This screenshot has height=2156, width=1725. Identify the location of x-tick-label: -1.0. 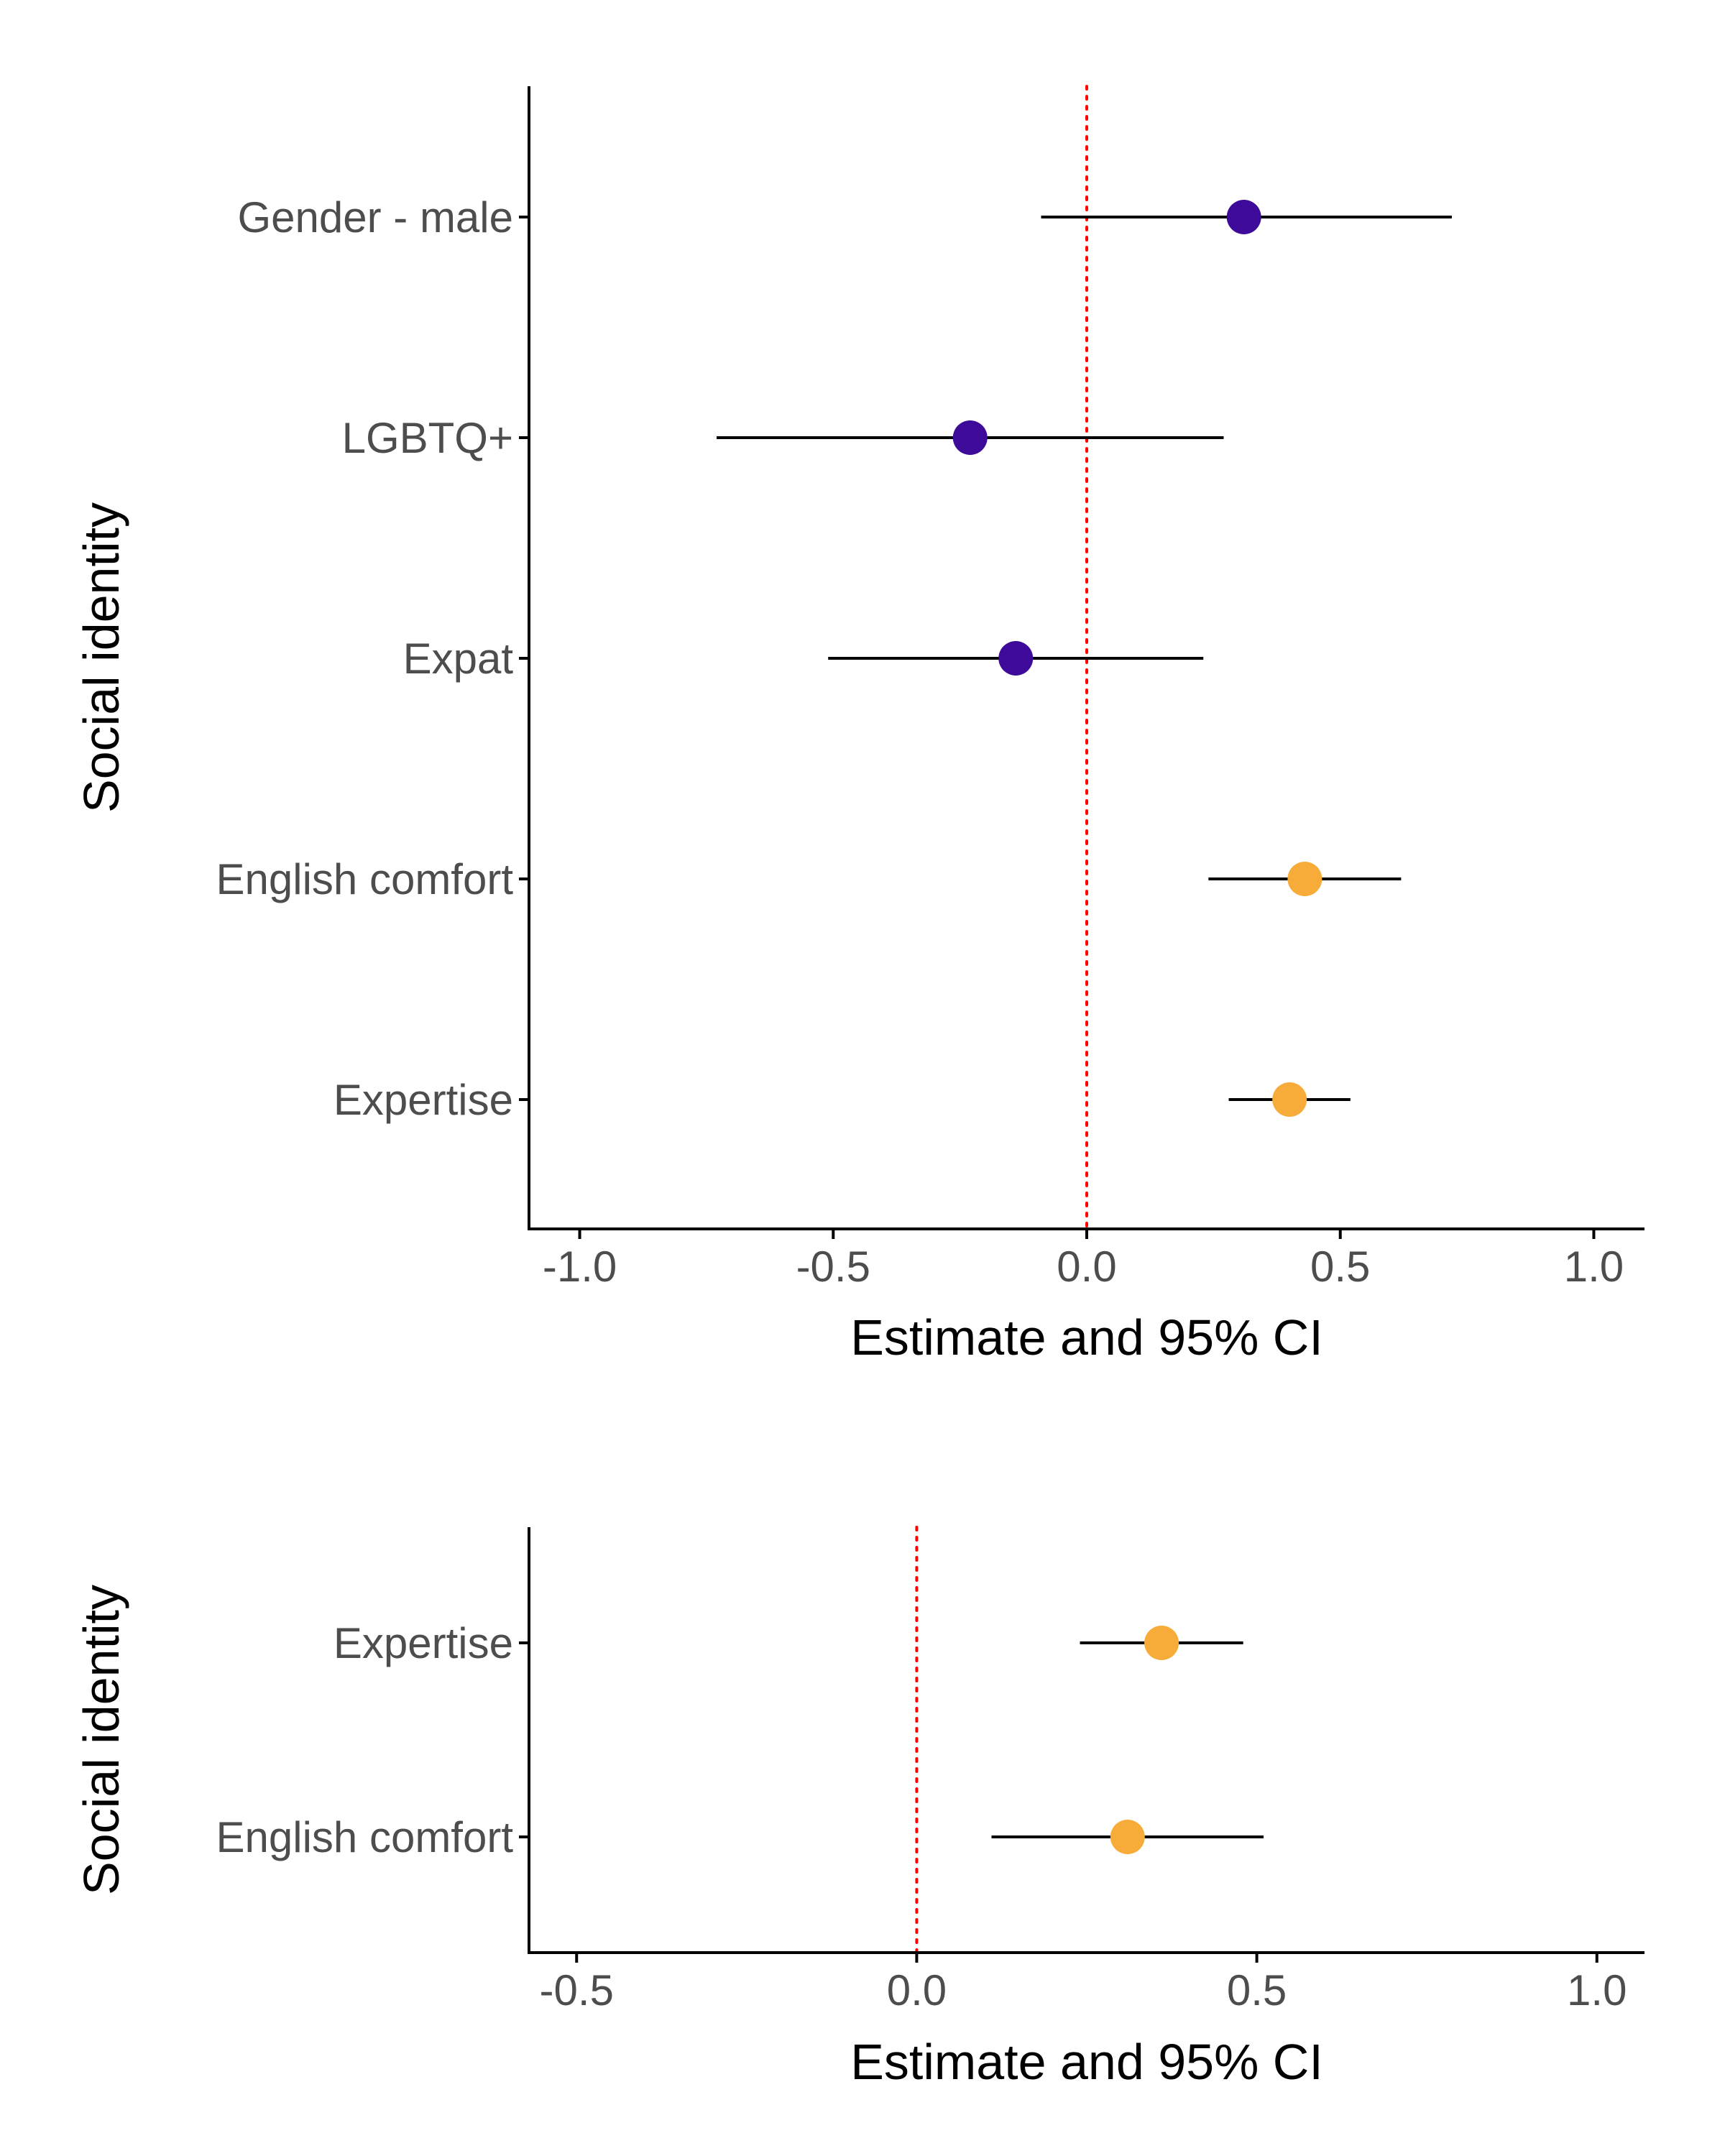
(580, 1267).